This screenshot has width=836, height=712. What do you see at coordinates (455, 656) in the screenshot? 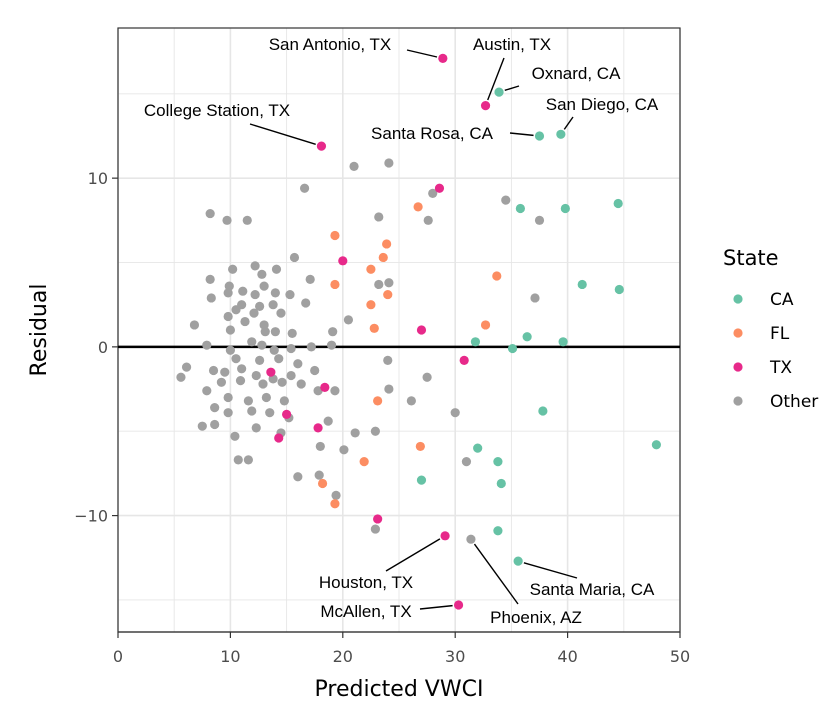
I see `x-tick-label: 30` at bounding box center [455, 656].